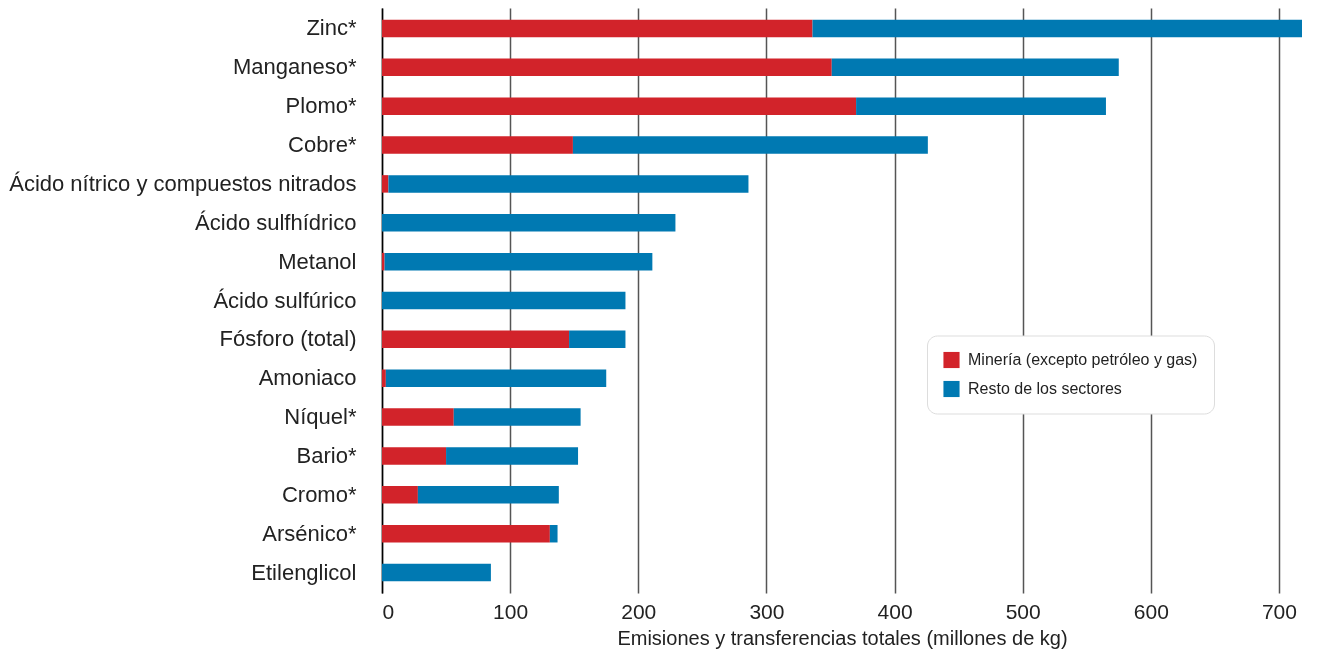  I want to click on y-tick-label: Ácido sulfhídrico, so click(276, 222).